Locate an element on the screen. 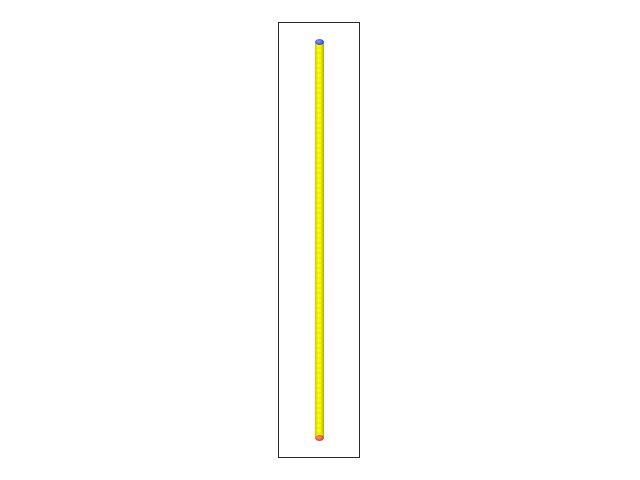 This screenshot has height=480, width=640. rod-segment-lines is located at coordinates (319, 240).